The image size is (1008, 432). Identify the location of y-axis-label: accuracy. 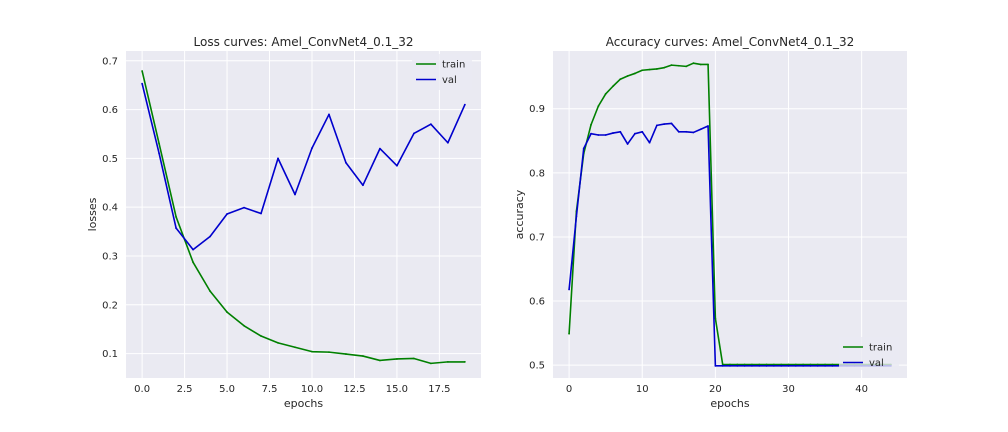
(519, 214).